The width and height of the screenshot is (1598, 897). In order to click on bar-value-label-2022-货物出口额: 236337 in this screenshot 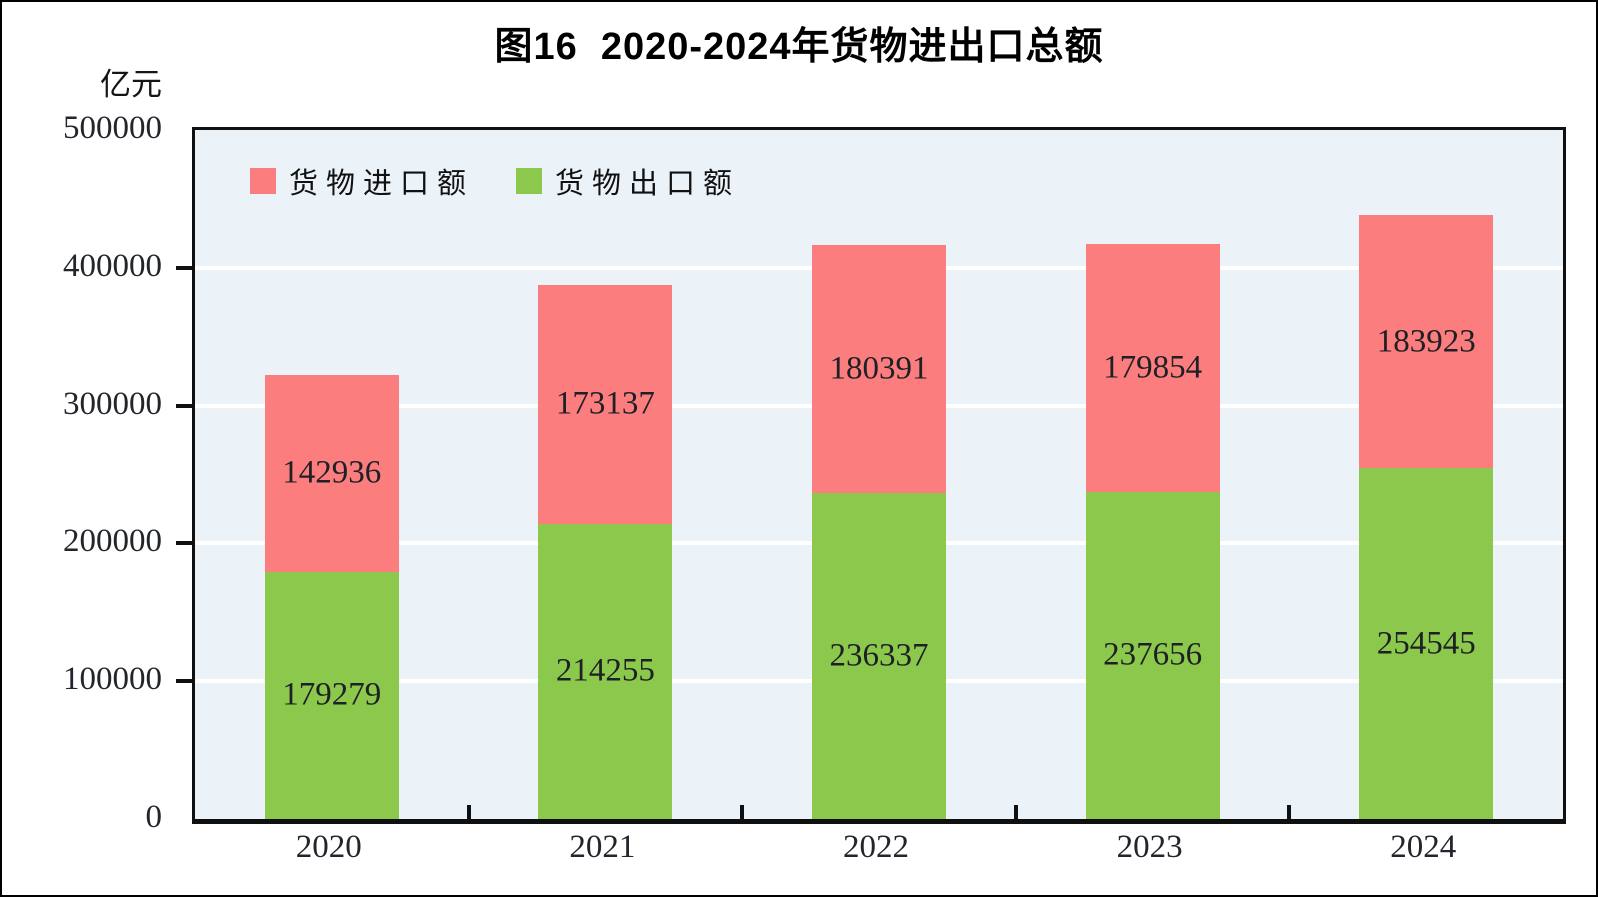, I will do `click(879, 655)`.